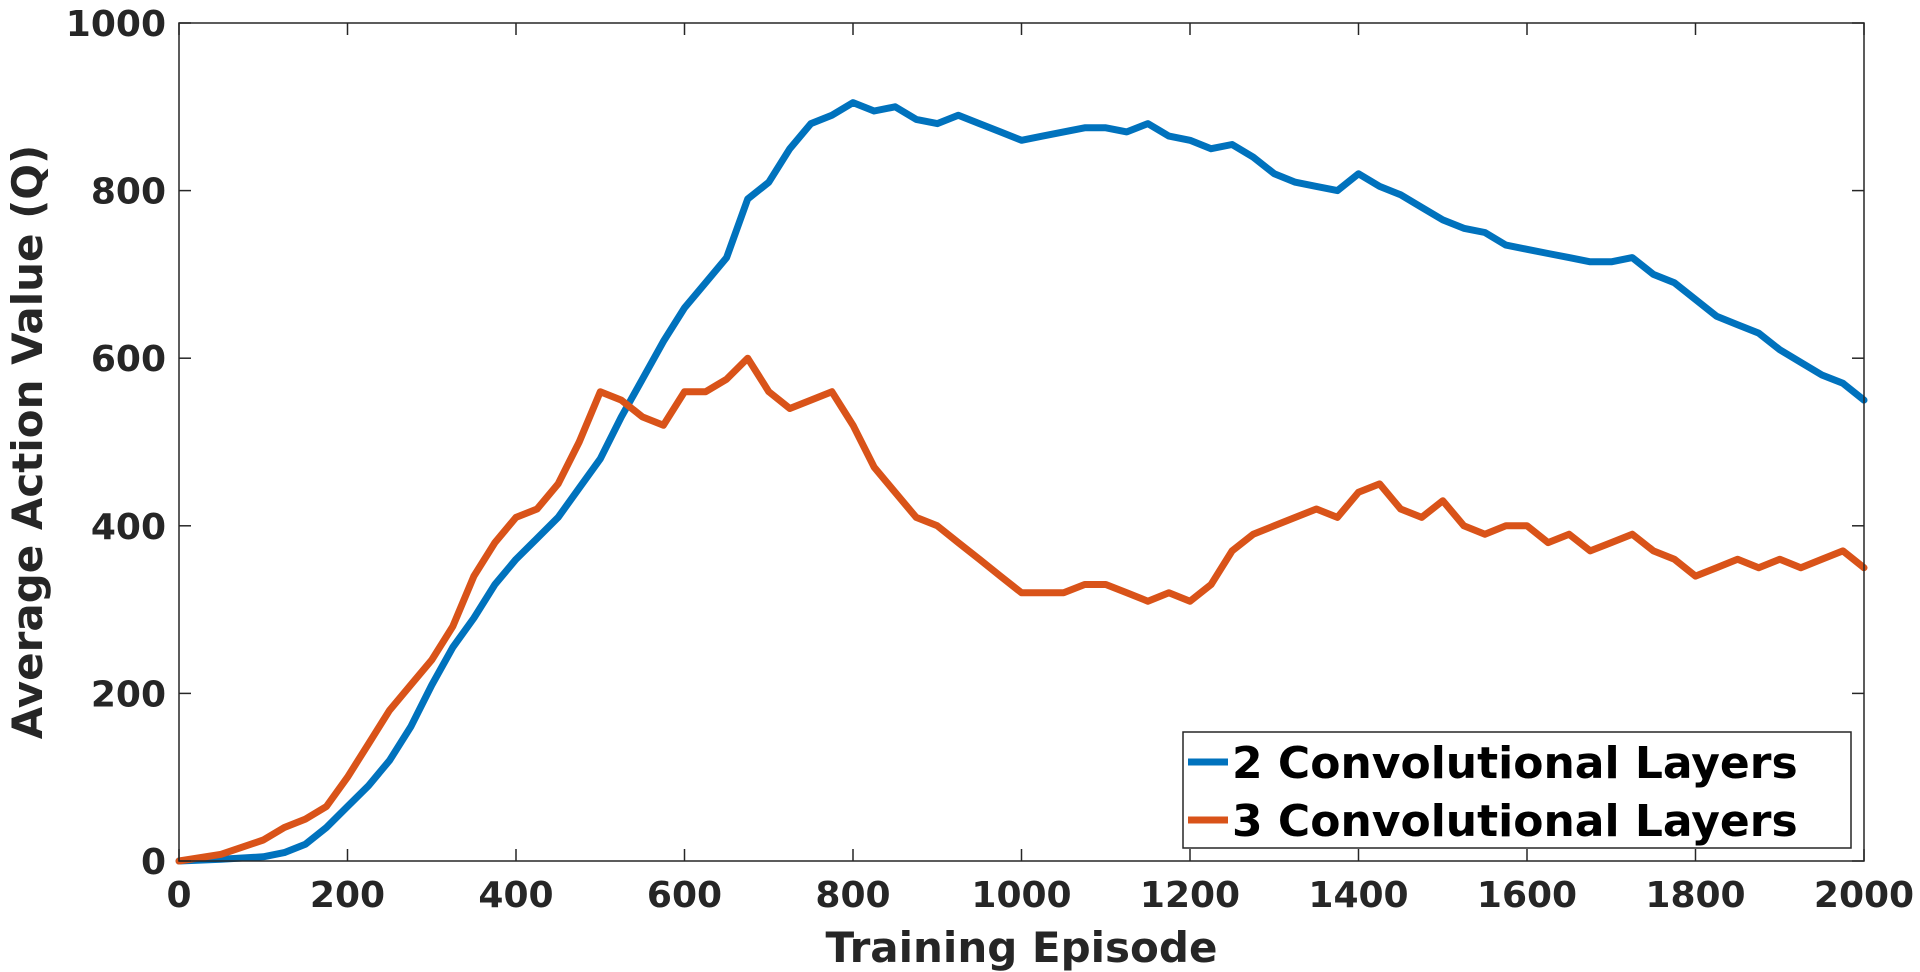  Describe the element at coordinates (128, 192) in the screenshot. I see `y-tick-label: 800` at that location.